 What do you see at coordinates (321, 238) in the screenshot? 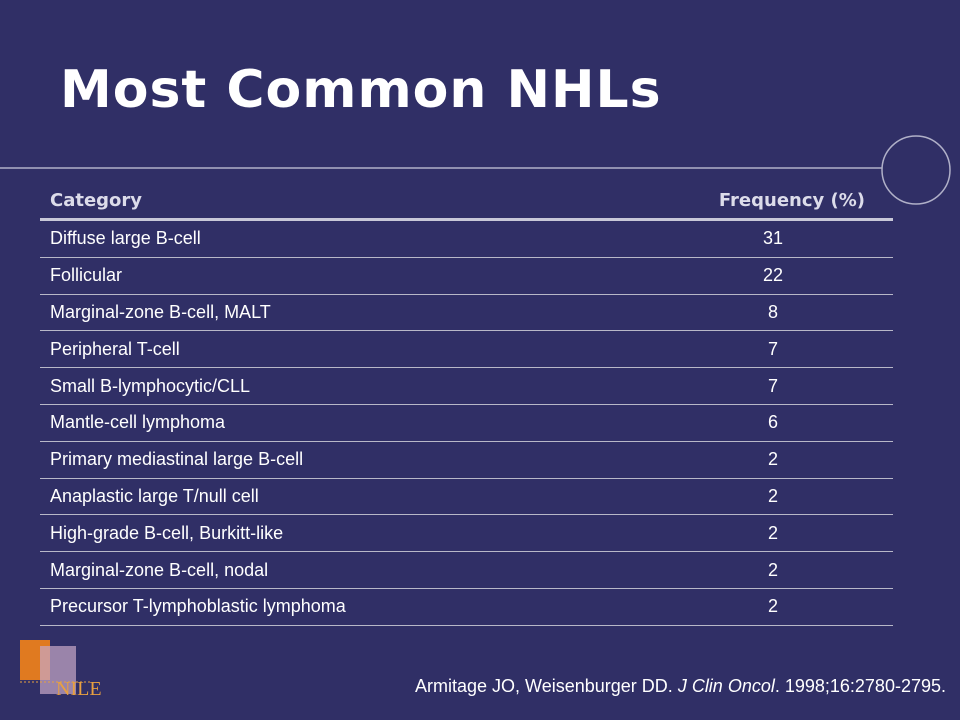
I see `category-cell: Diffuse large B-cell` at bounding box center [321, 238].